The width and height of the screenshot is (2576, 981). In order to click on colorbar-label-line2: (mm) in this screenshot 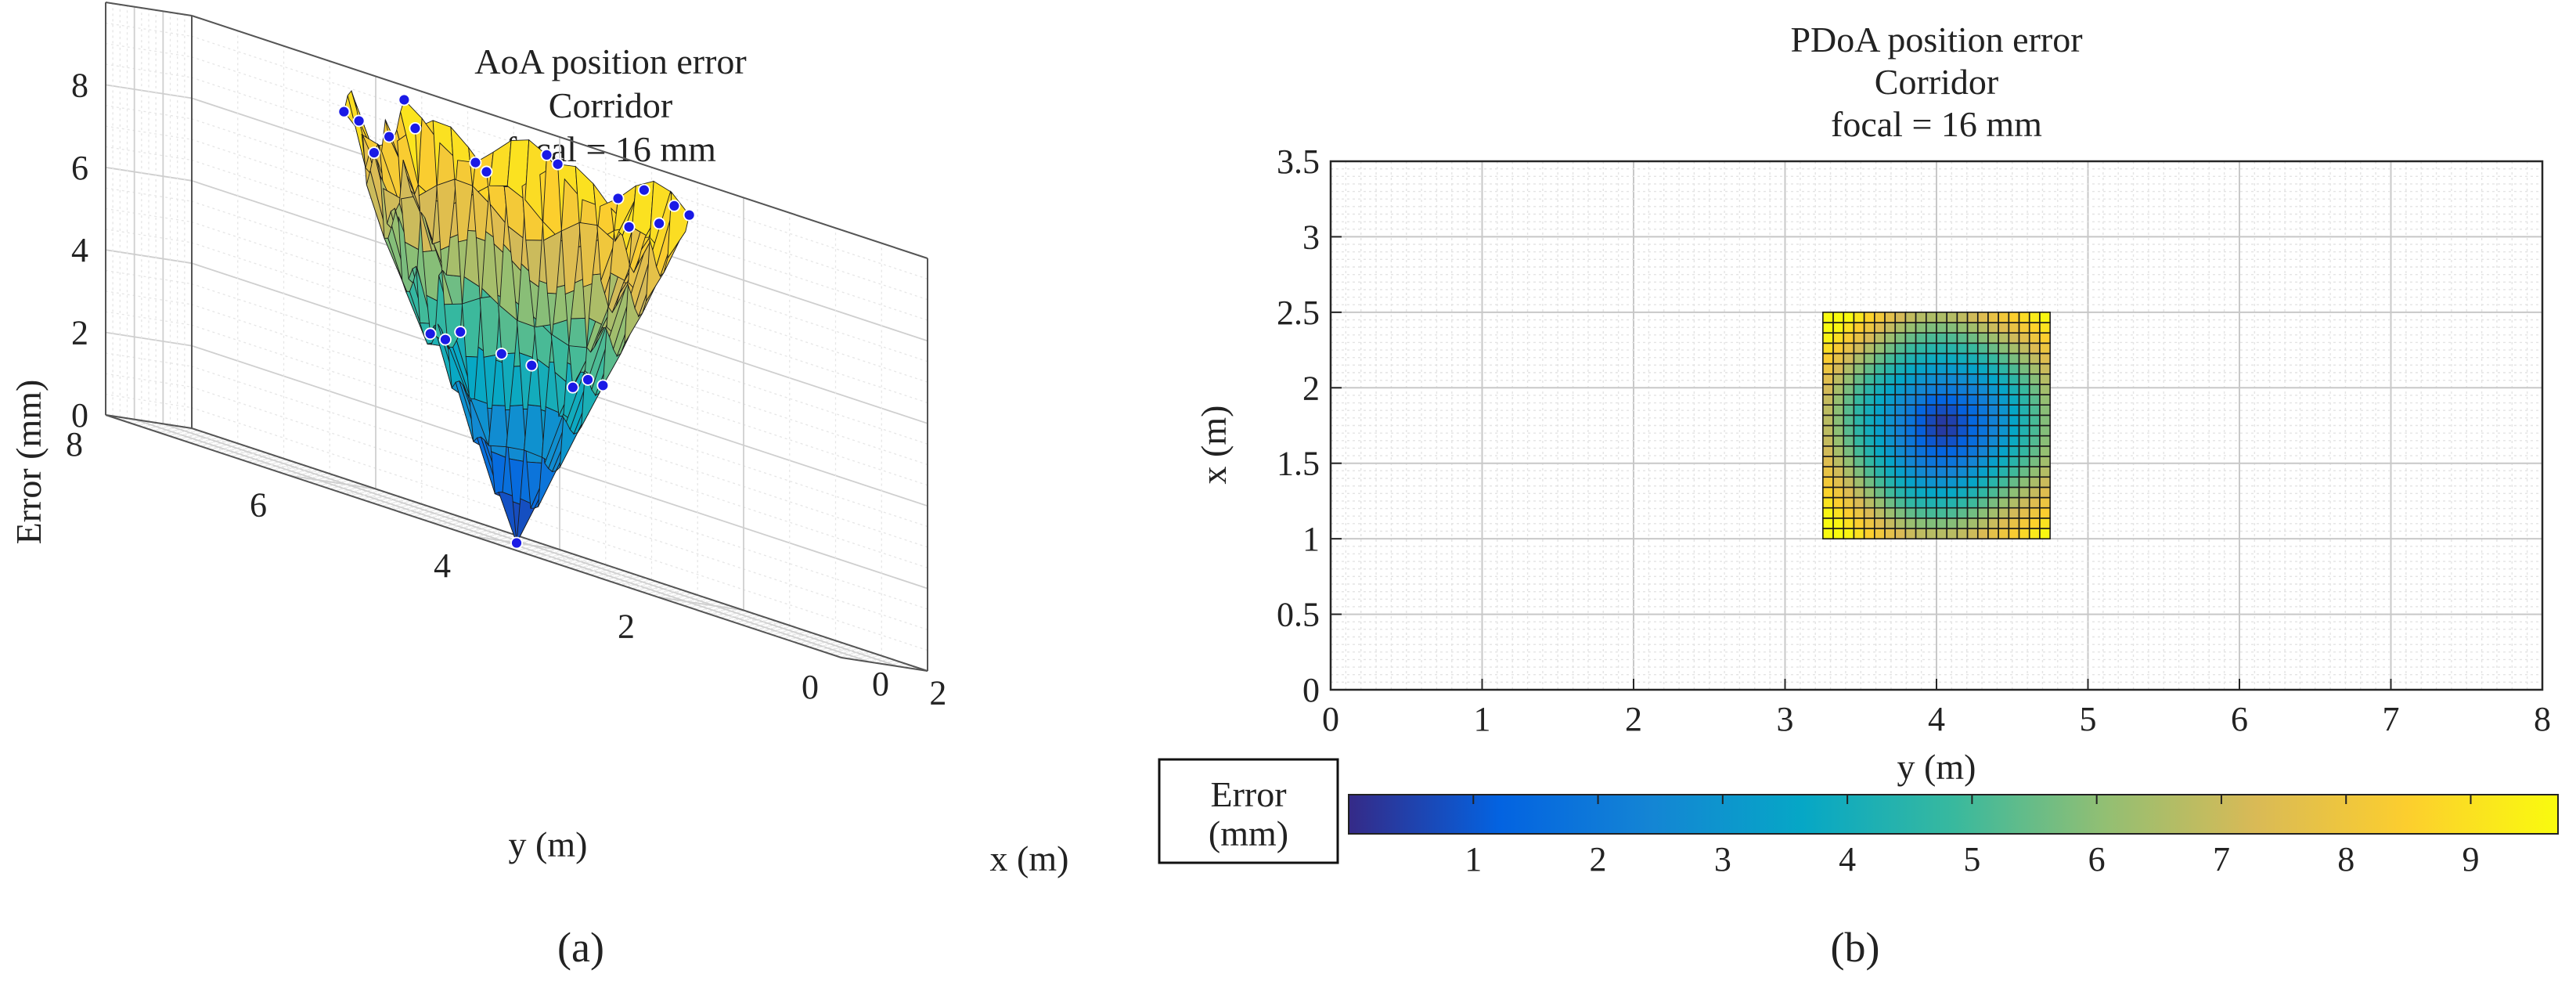, I will do `click(1248, 833)`.